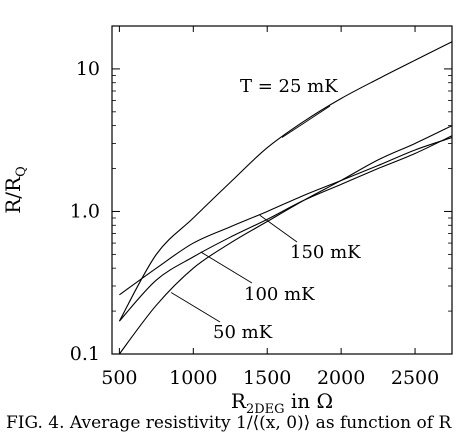 Image resolution: width=474 pixels, height=437 pixels. I want to click on y-tick-label: 1.0, so click(85, 211).